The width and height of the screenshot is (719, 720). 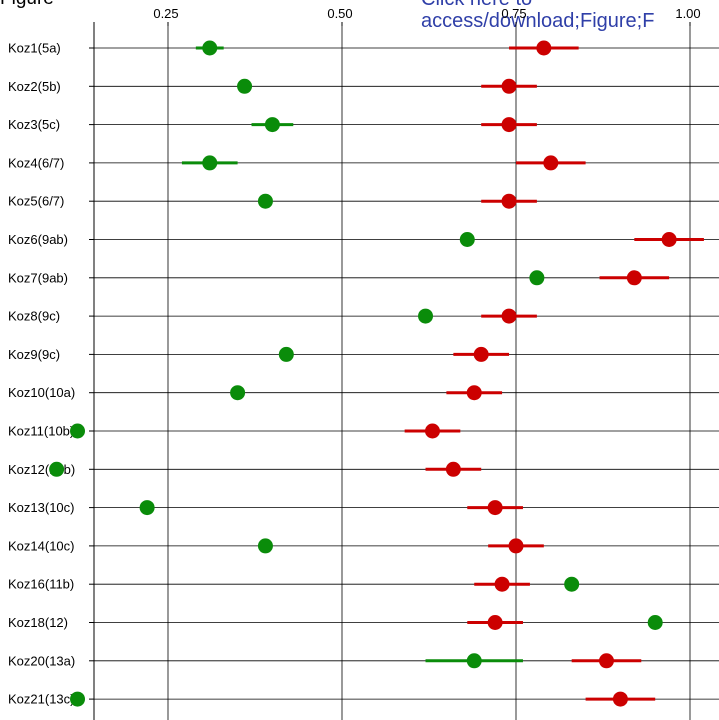 I want to click on category-label: Koz10(10a), so click(x=41, y=392).